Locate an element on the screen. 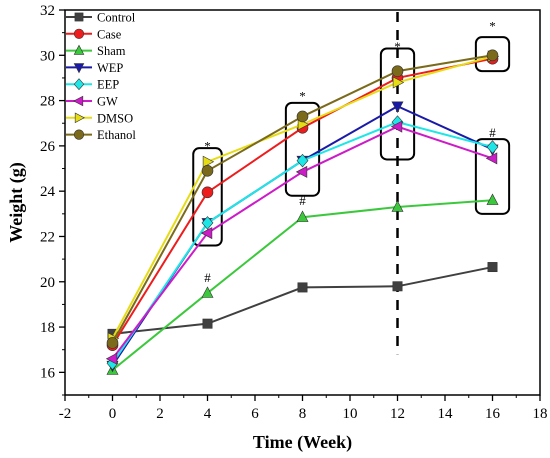 This screenshot has width=550, height=458. y-tick-label: 30 is located at coordinates (47, 56).